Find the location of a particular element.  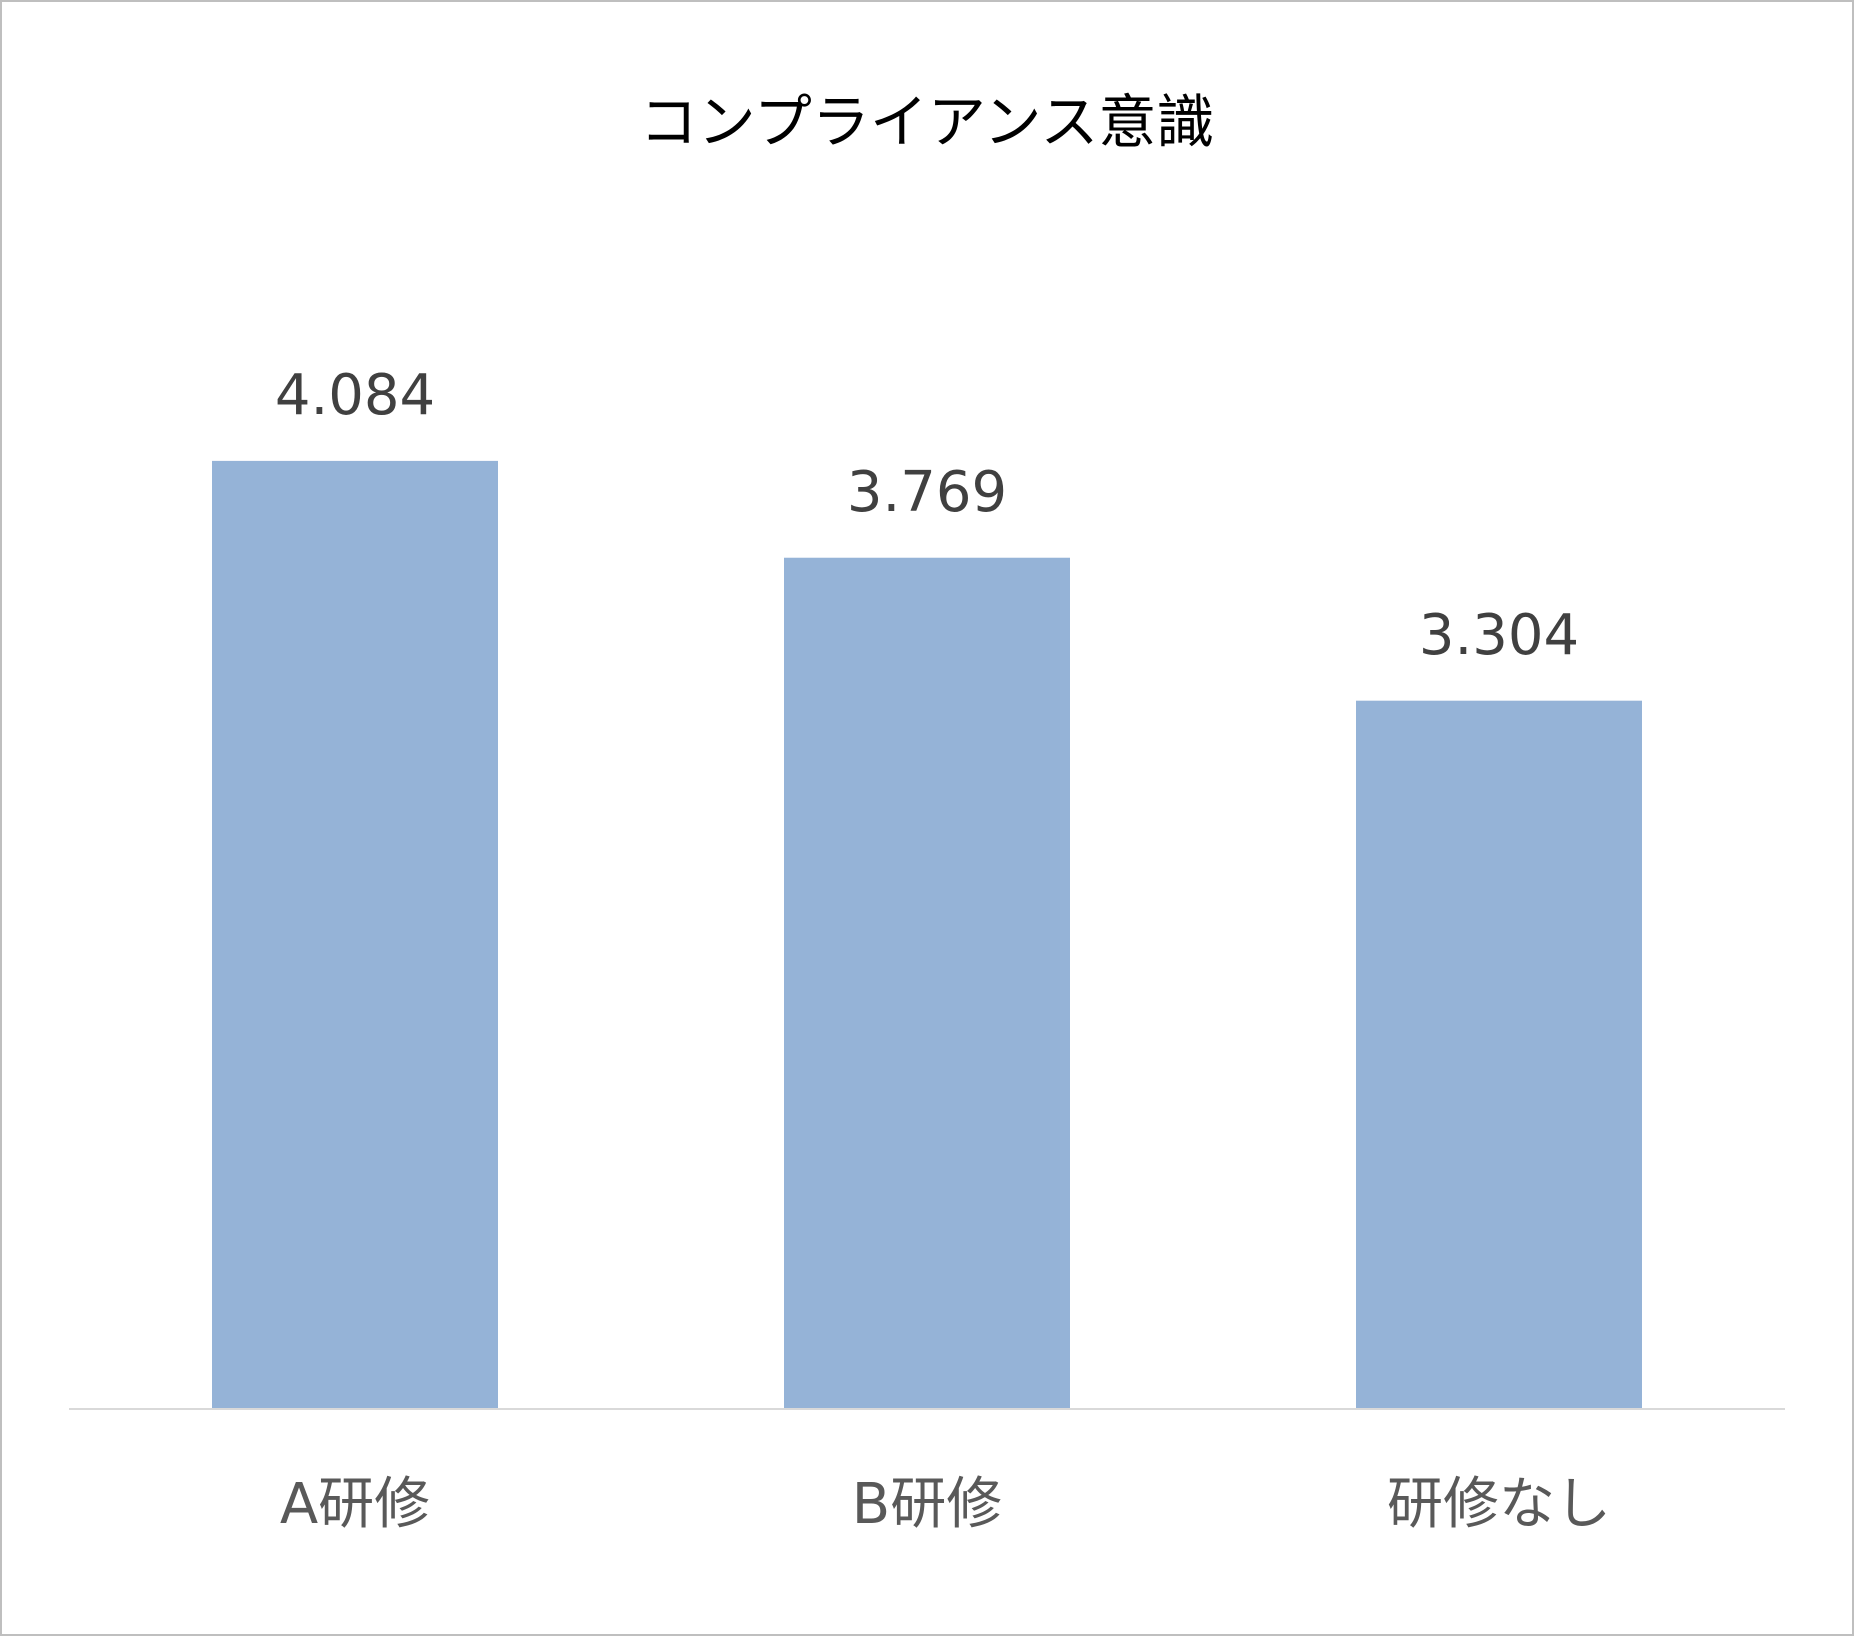

value-label: 3.304 is located at coordinates (1499, 635).